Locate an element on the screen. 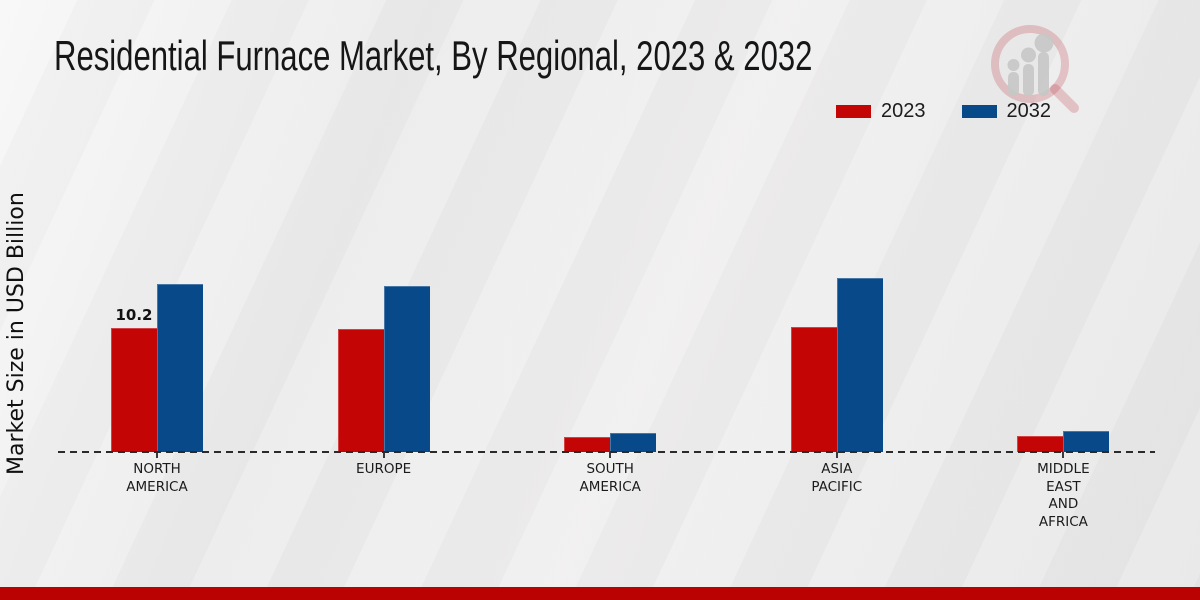 The width and height of the screenshot is (1200, 600). axis-tick-middle-east-and-africa is located at coordinates (1063, 455).